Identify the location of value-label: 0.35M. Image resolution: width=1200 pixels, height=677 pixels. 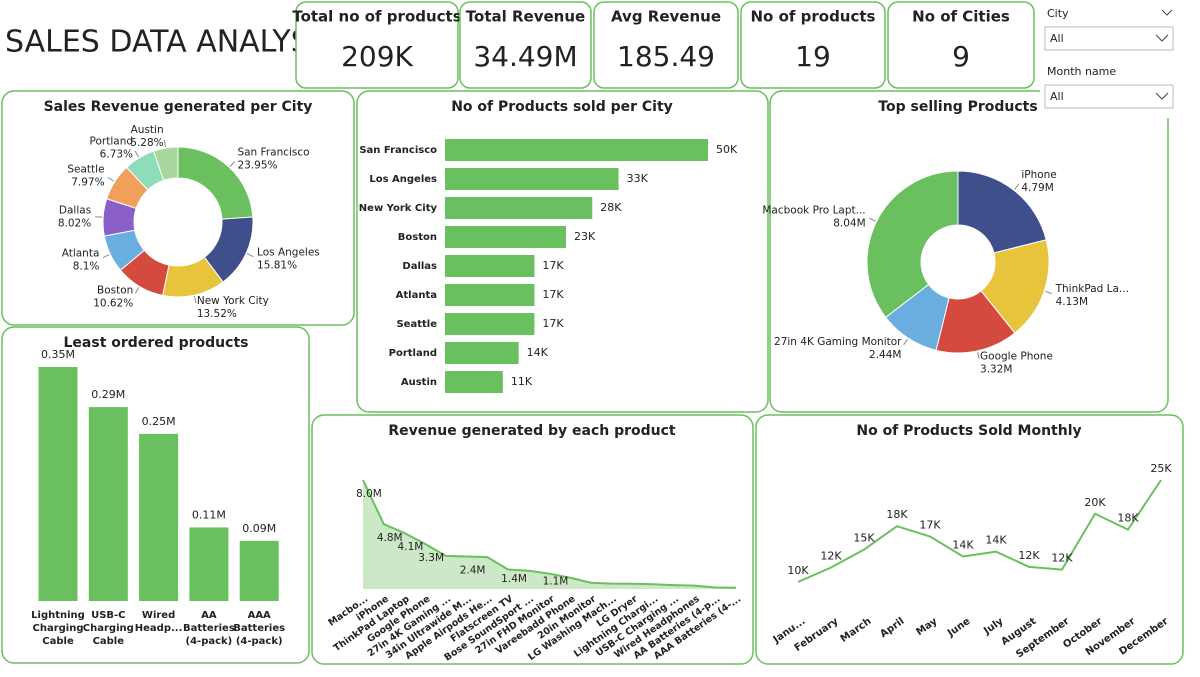
(58, 354).